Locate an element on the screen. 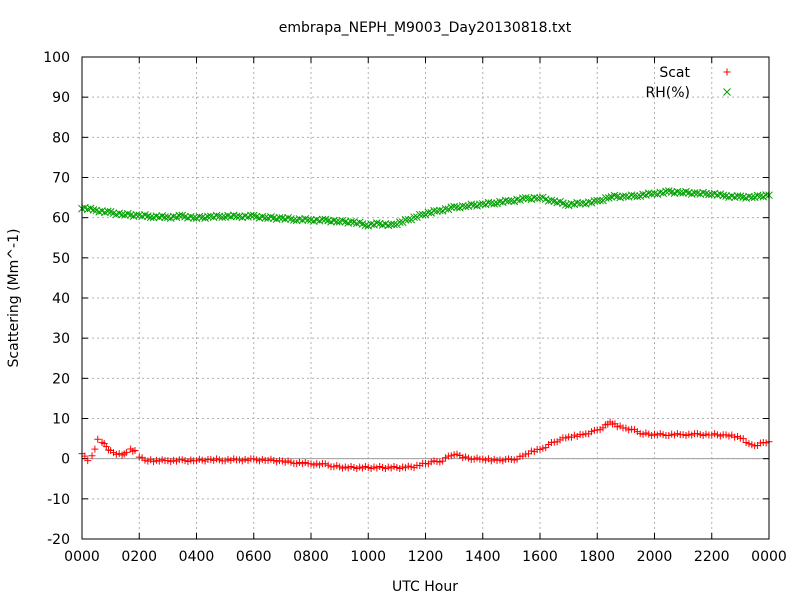 The height and width of the screenshot is (600, 800). y-tick-label: 30 is located at coordinates (61, 339).